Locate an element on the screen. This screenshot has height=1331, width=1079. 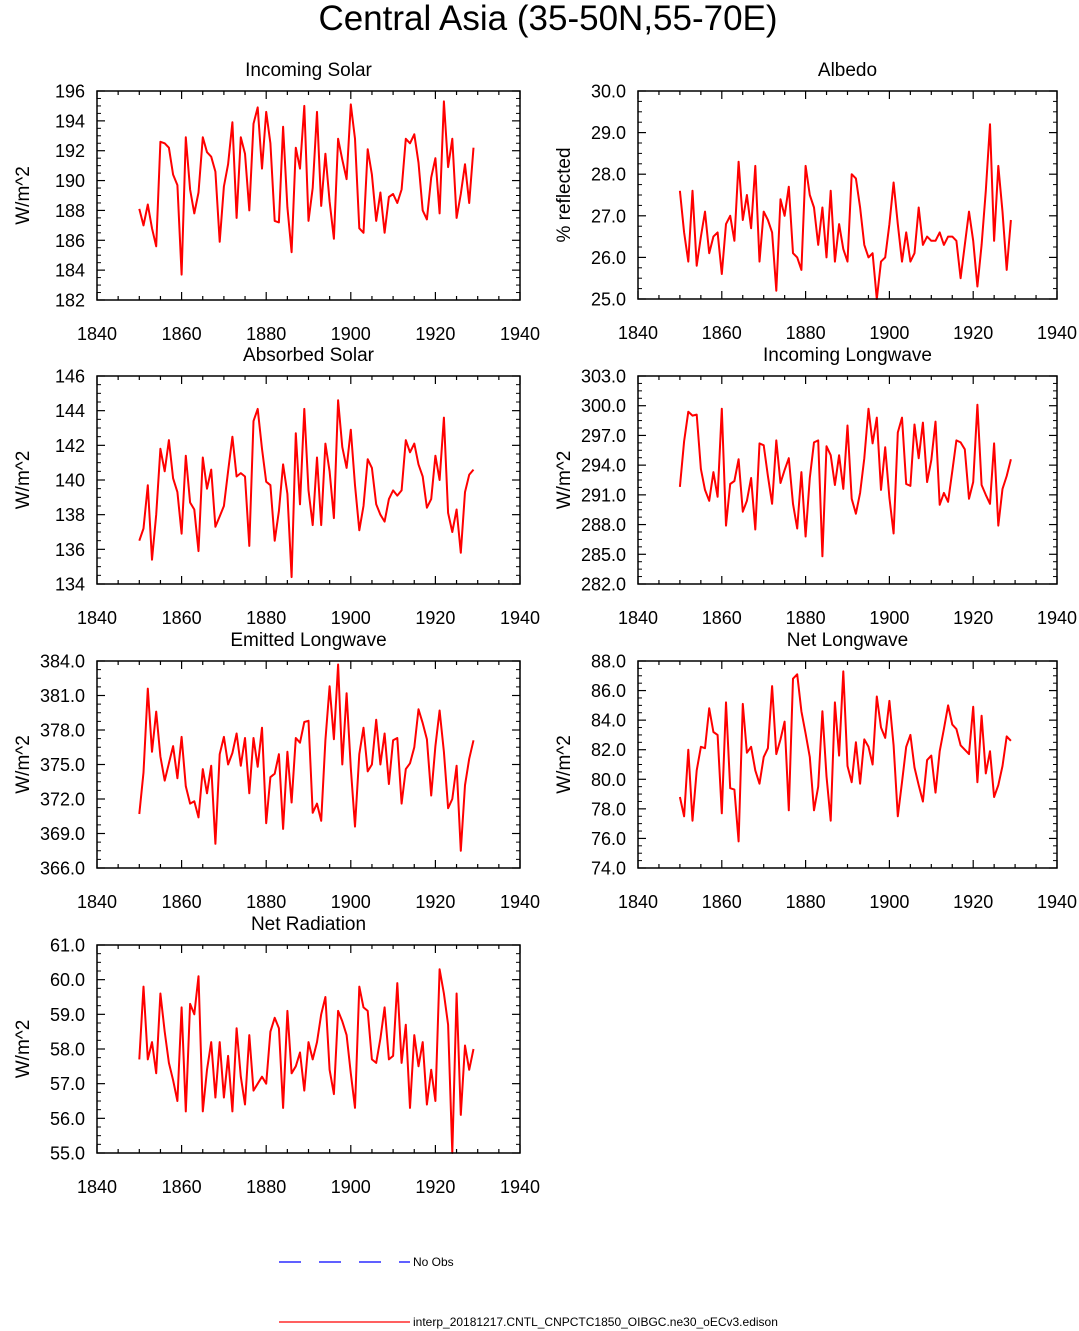
y-tick-label: 136 is located at coordinates (70, 550).